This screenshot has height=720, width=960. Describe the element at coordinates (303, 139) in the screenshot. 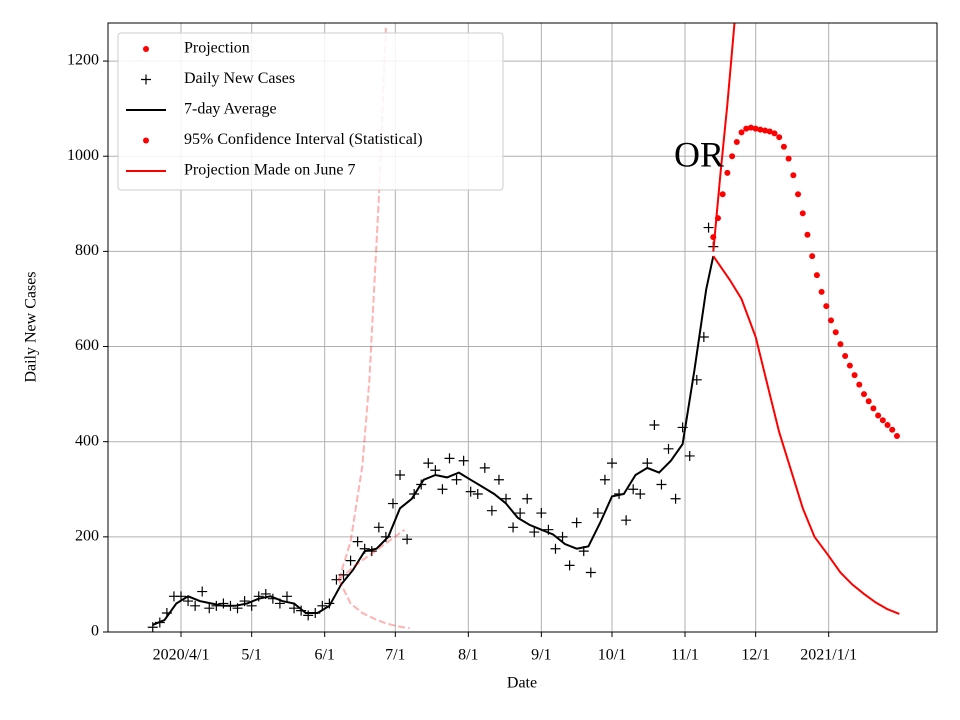

I see `legend-label: 95% Confidence Interval (Statistical)` at that location.